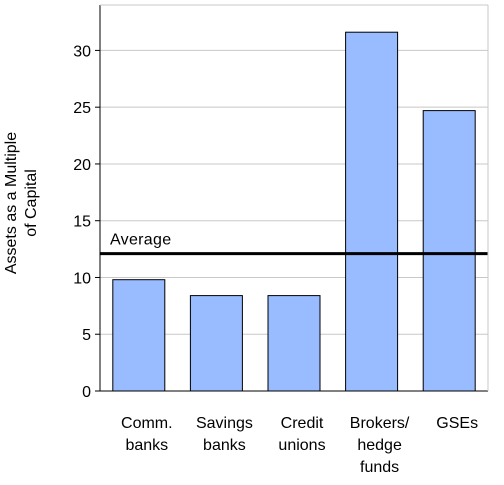  I want to click on x-tick-label: Savings, so click(224, 423).